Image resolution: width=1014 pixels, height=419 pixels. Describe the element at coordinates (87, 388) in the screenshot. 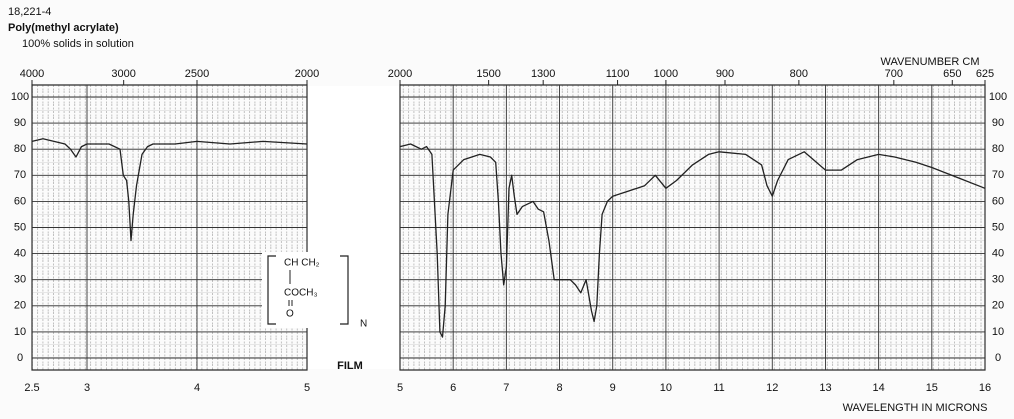

I see `x-tick-label: 3` at that location.